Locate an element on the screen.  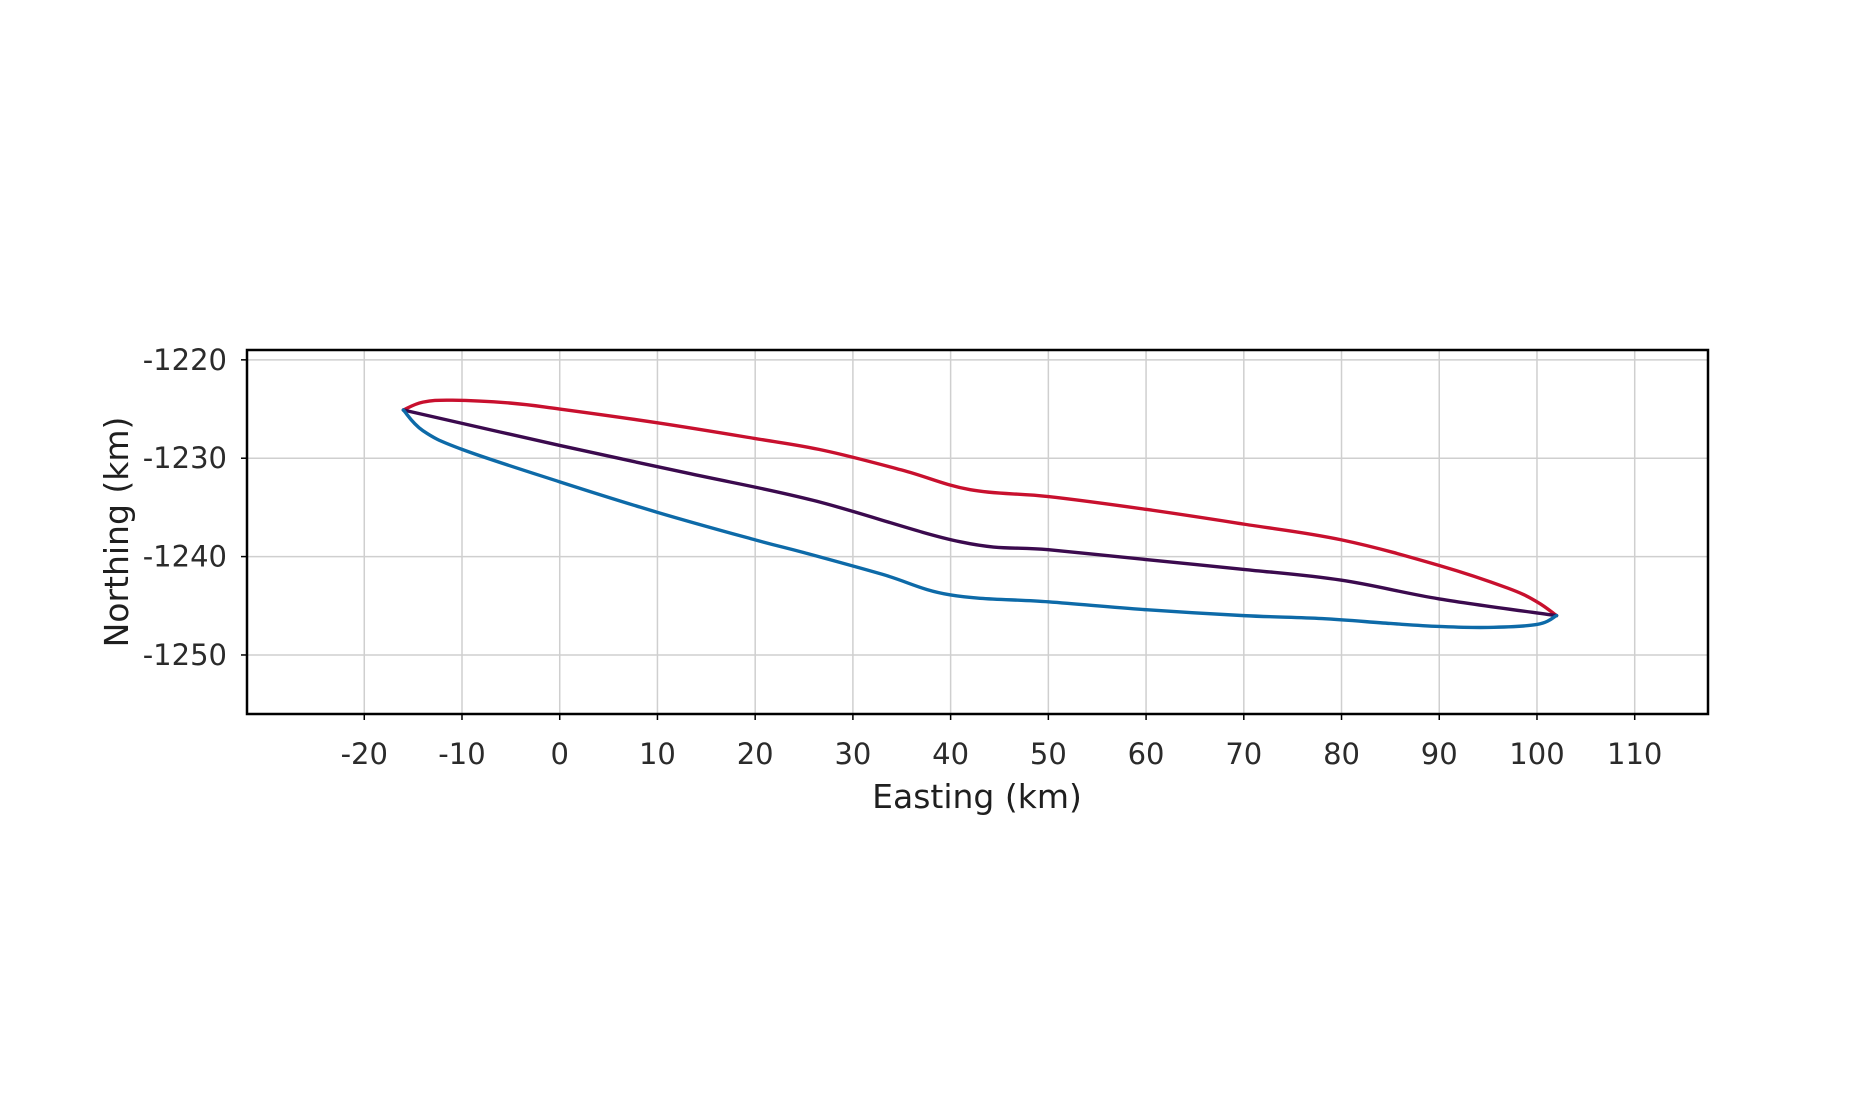
x-tick-label: 110 is located at coordinates (1634, 754).